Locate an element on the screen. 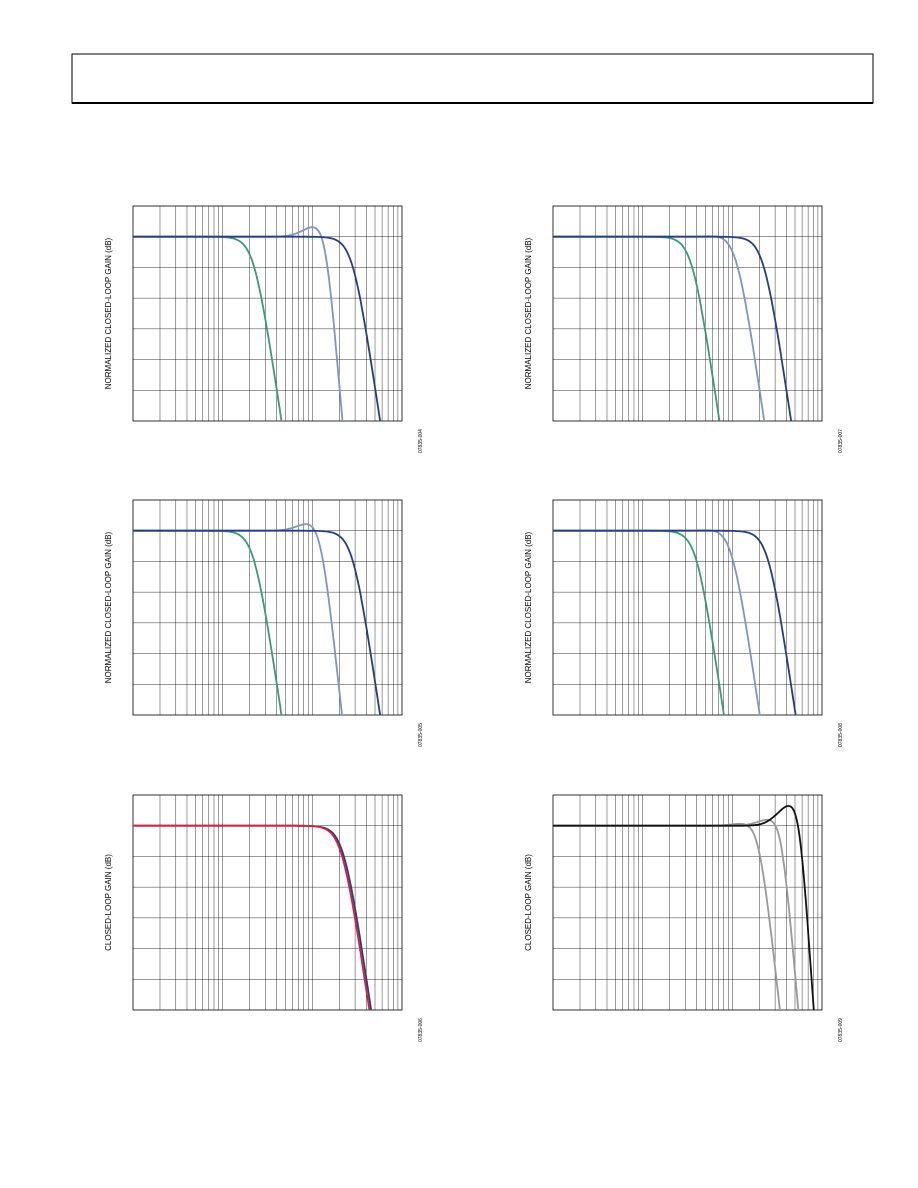  figure-code: 07835-005 is located at coordinates (421, 735).